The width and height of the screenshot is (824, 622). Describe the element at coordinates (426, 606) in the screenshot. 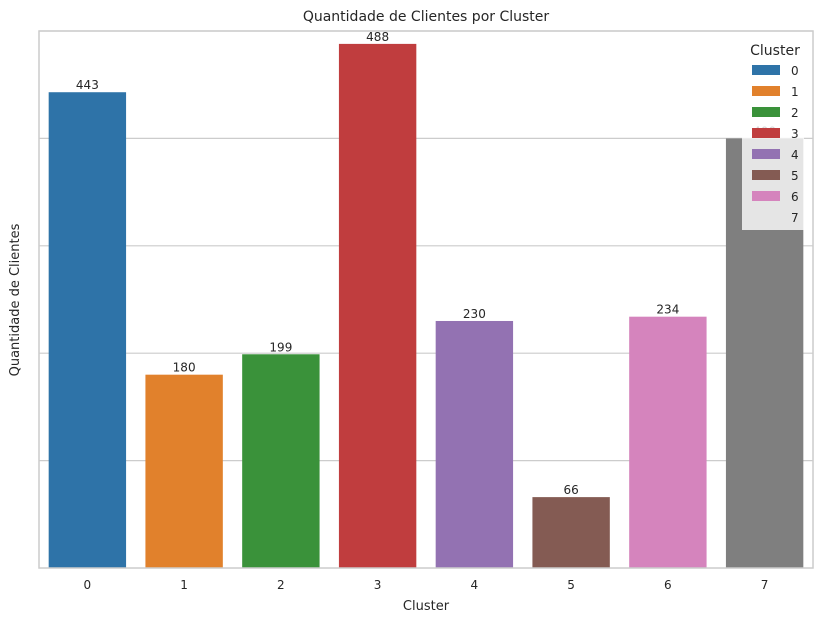

I see `x-axis-label: Cluster` at that location.